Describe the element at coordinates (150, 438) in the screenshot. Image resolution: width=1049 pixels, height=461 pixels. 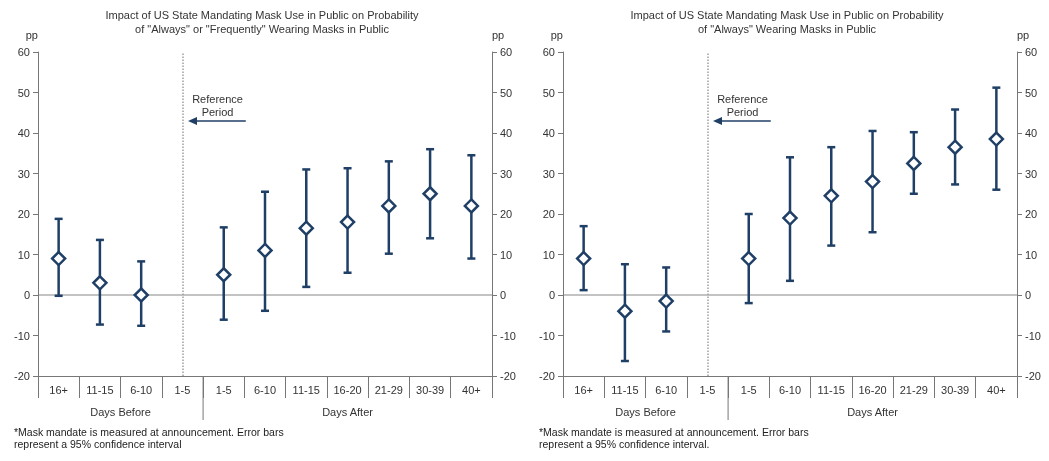
I see `text: *Mask mandate is measured at announcement. Error bars represent a 95% confidence interval` at that location.